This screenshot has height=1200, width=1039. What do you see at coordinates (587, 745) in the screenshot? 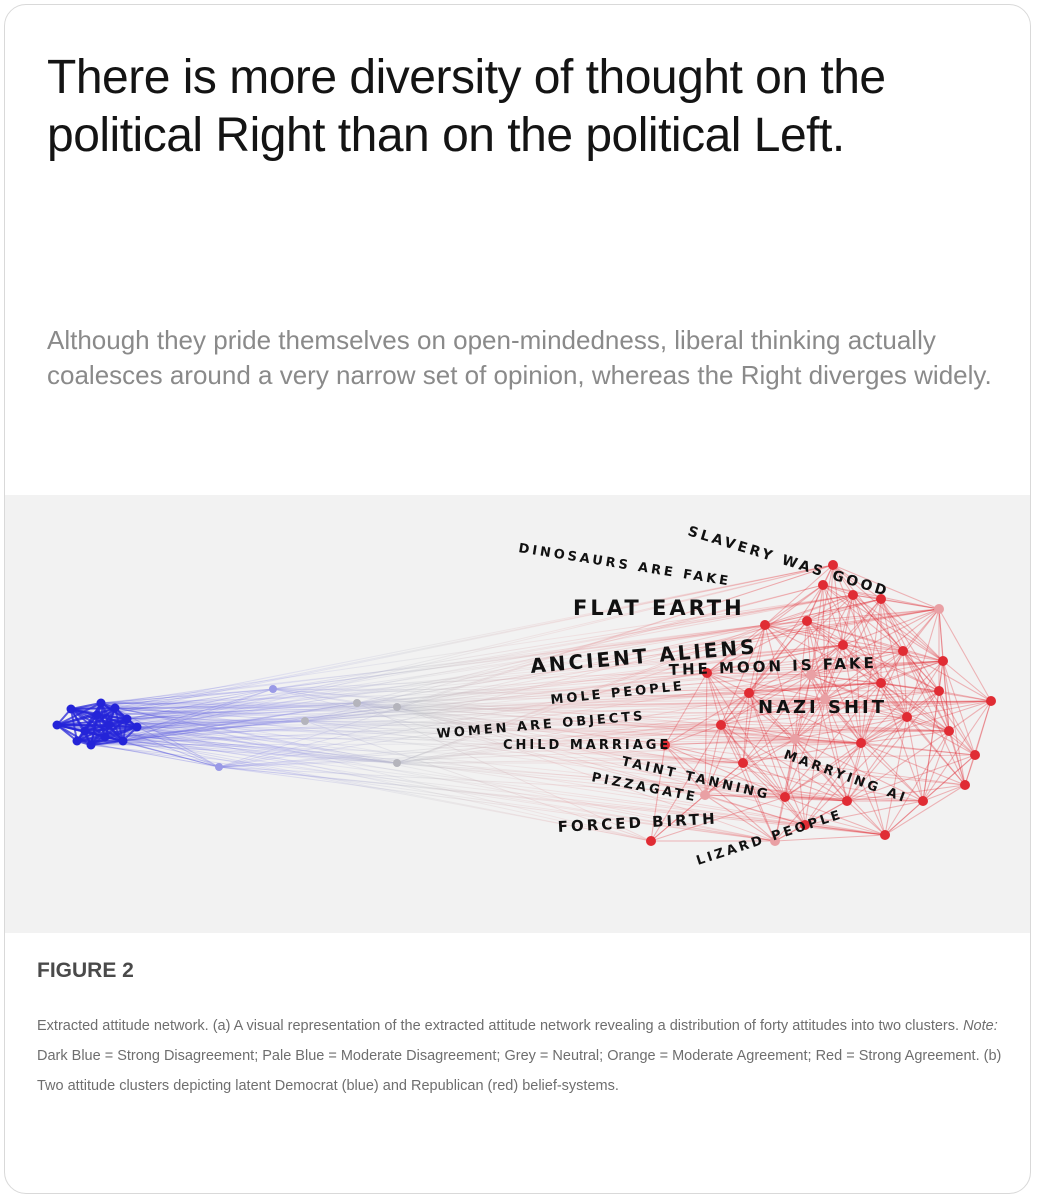
I see `label-child-marriage: CHILD MARRIAGE` at bounding box center [587, 745].